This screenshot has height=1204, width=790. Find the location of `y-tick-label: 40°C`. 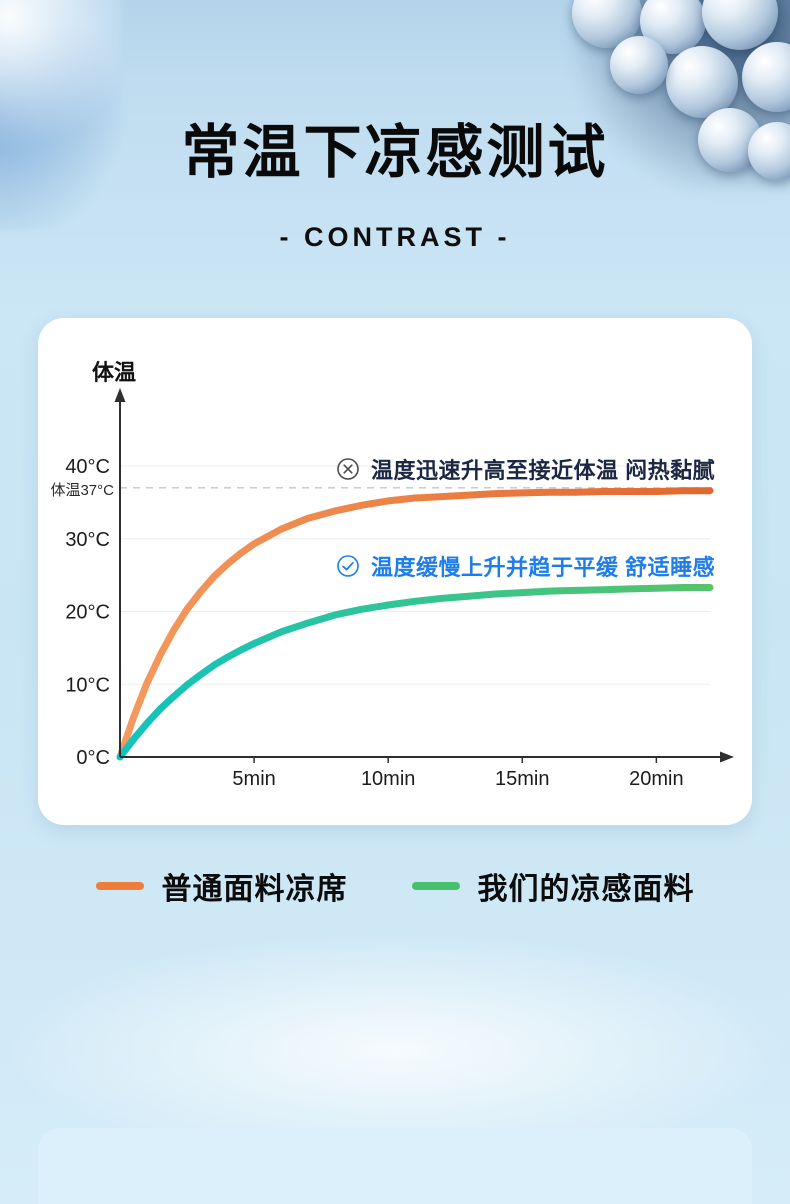

y-tick-label: 40°C is located at coordinates (87, 467).